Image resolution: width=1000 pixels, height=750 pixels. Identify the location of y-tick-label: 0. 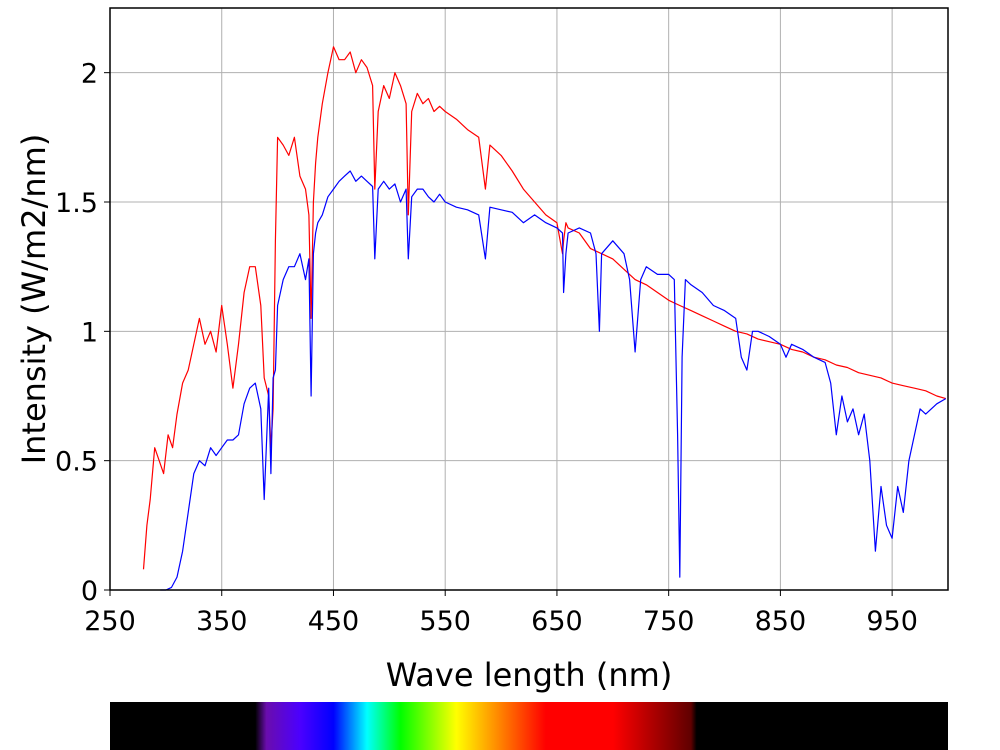
(89, 591).